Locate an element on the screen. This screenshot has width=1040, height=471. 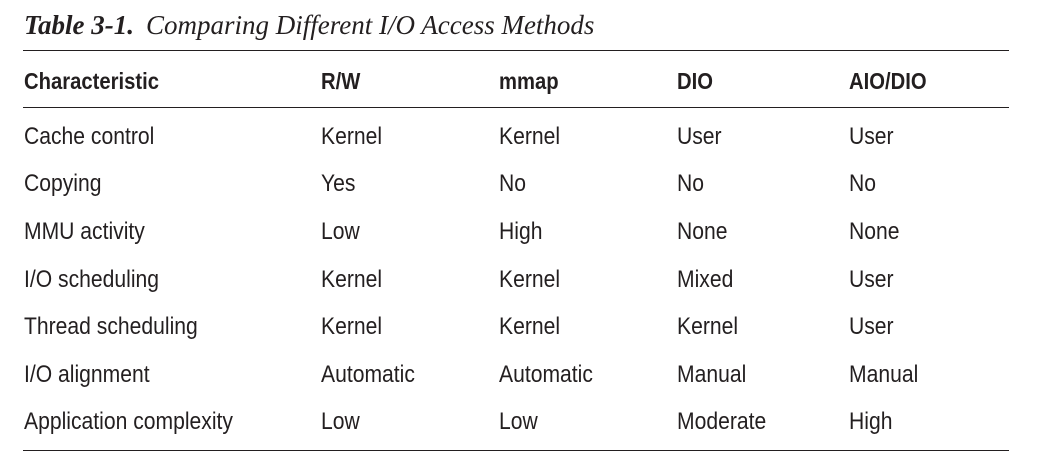
row-label: Copying is located at coordinates (63, 184).